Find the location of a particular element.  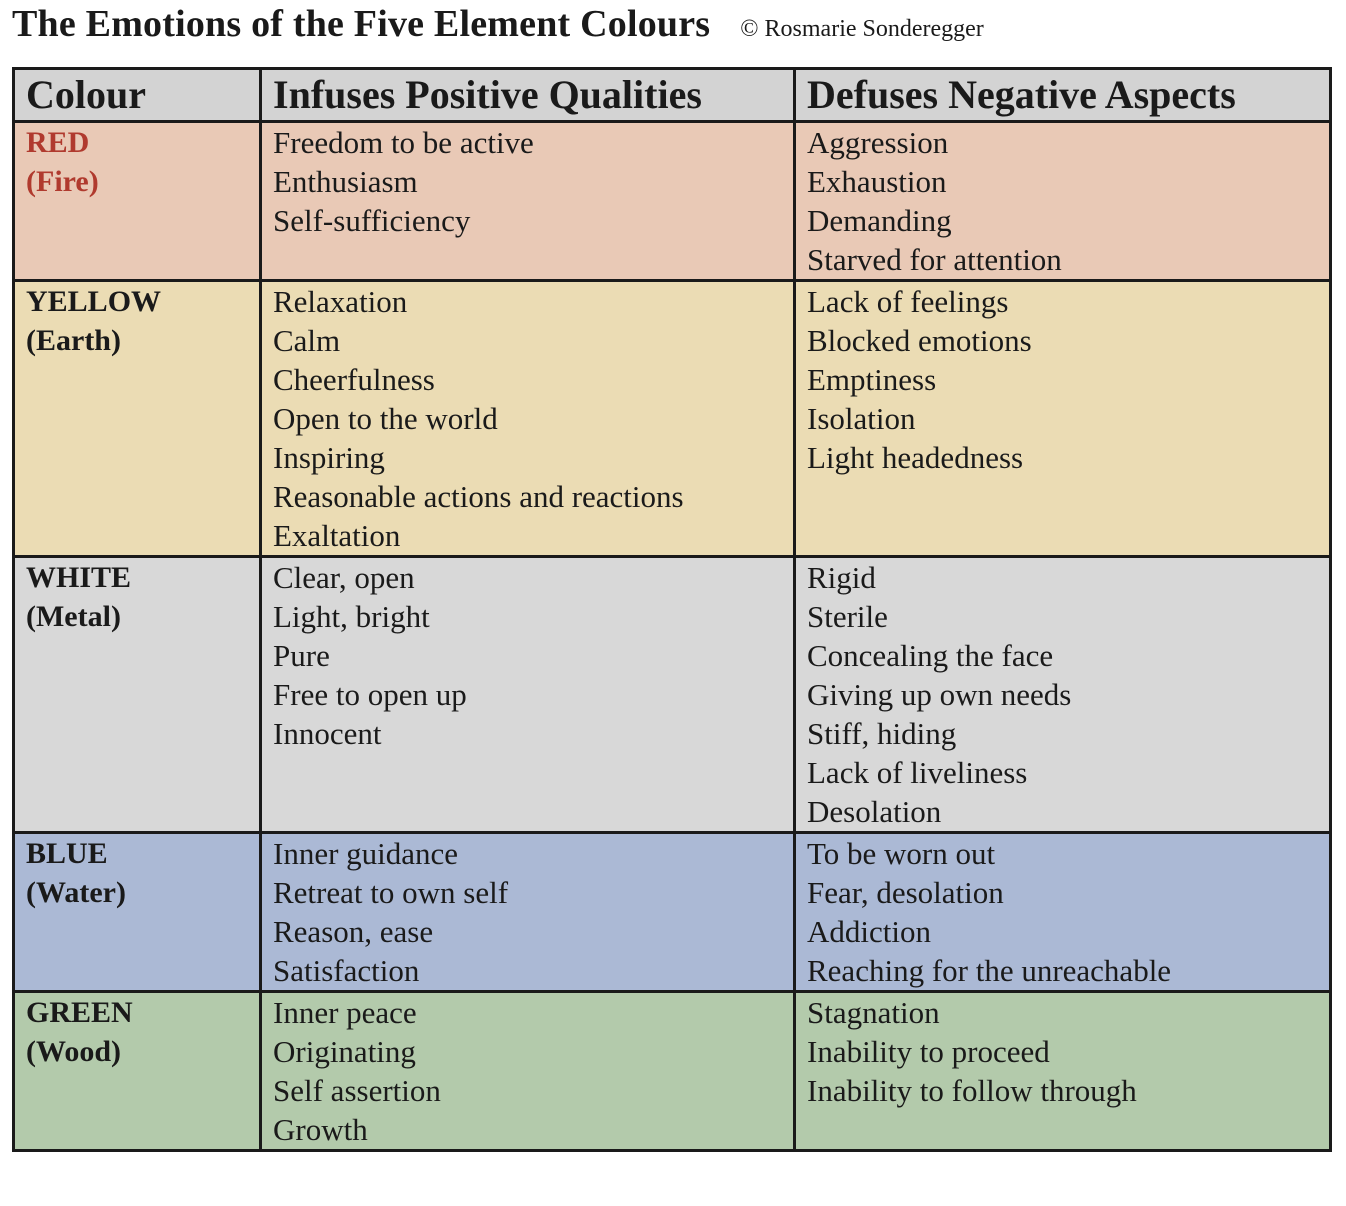

positive-item: Reasonable actions and reactions is located at coordinates (478, 496).